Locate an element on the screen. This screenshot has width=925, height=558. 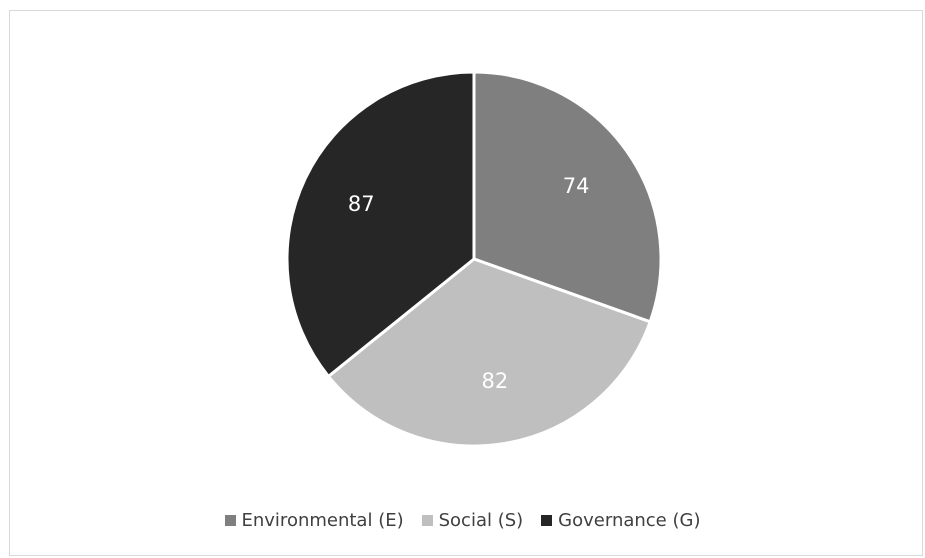
data-label-social: 82 is located at coordinates (495, 381).